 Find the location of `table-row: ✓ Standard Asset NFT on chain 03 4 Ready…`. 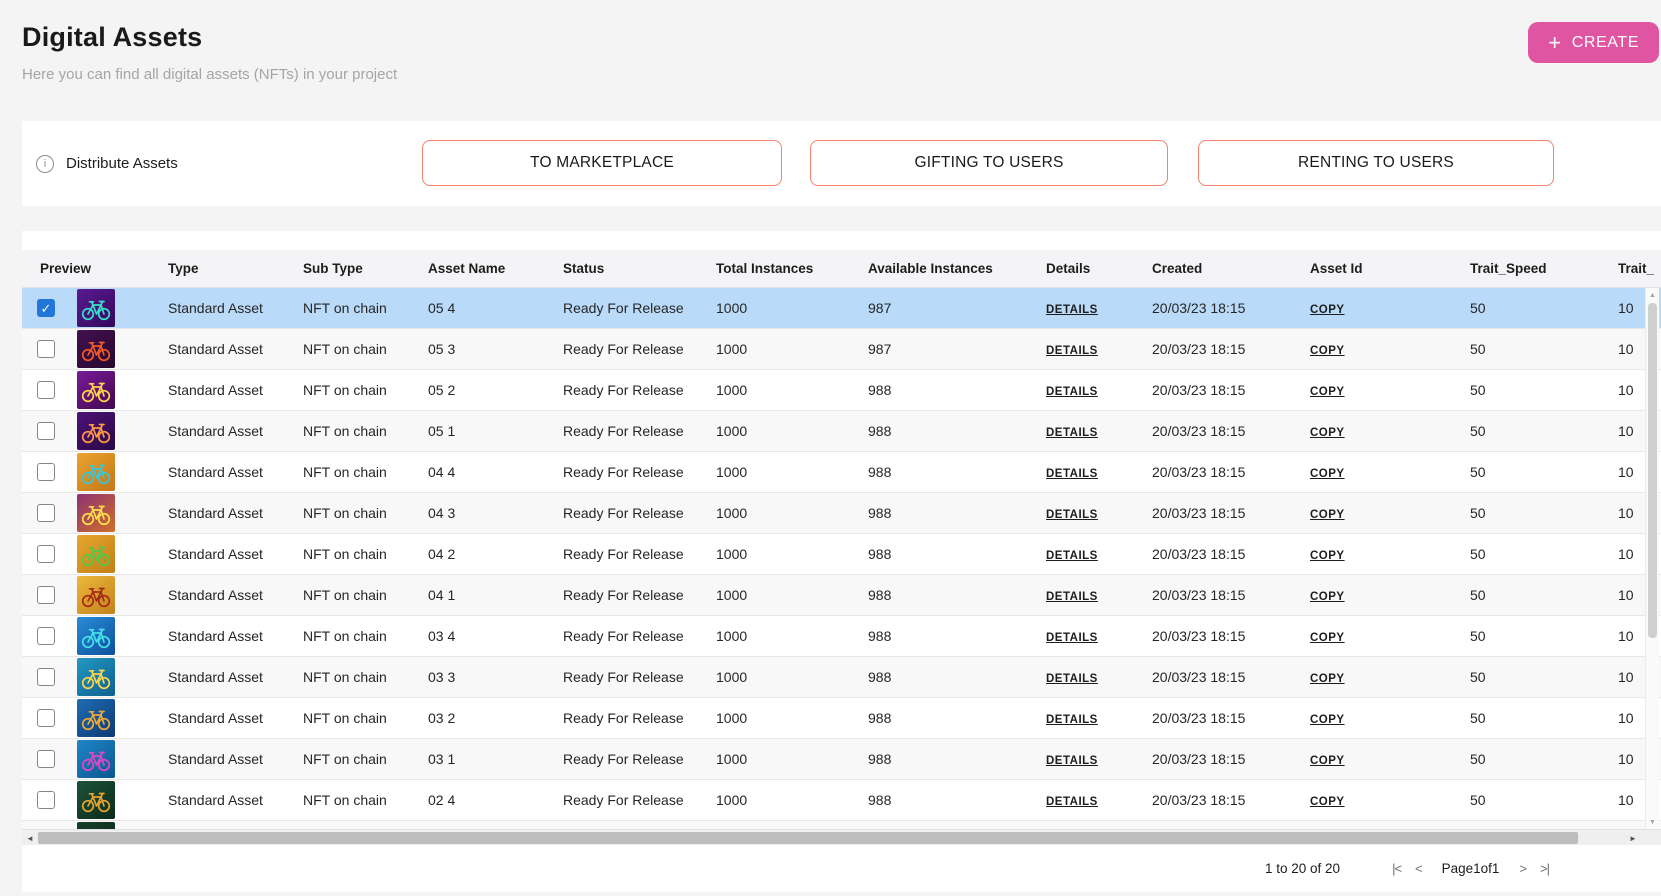

table-row: ✓ Standard Asset NFT on chain 03 4 Ready… is located at coordinates (841, 636).